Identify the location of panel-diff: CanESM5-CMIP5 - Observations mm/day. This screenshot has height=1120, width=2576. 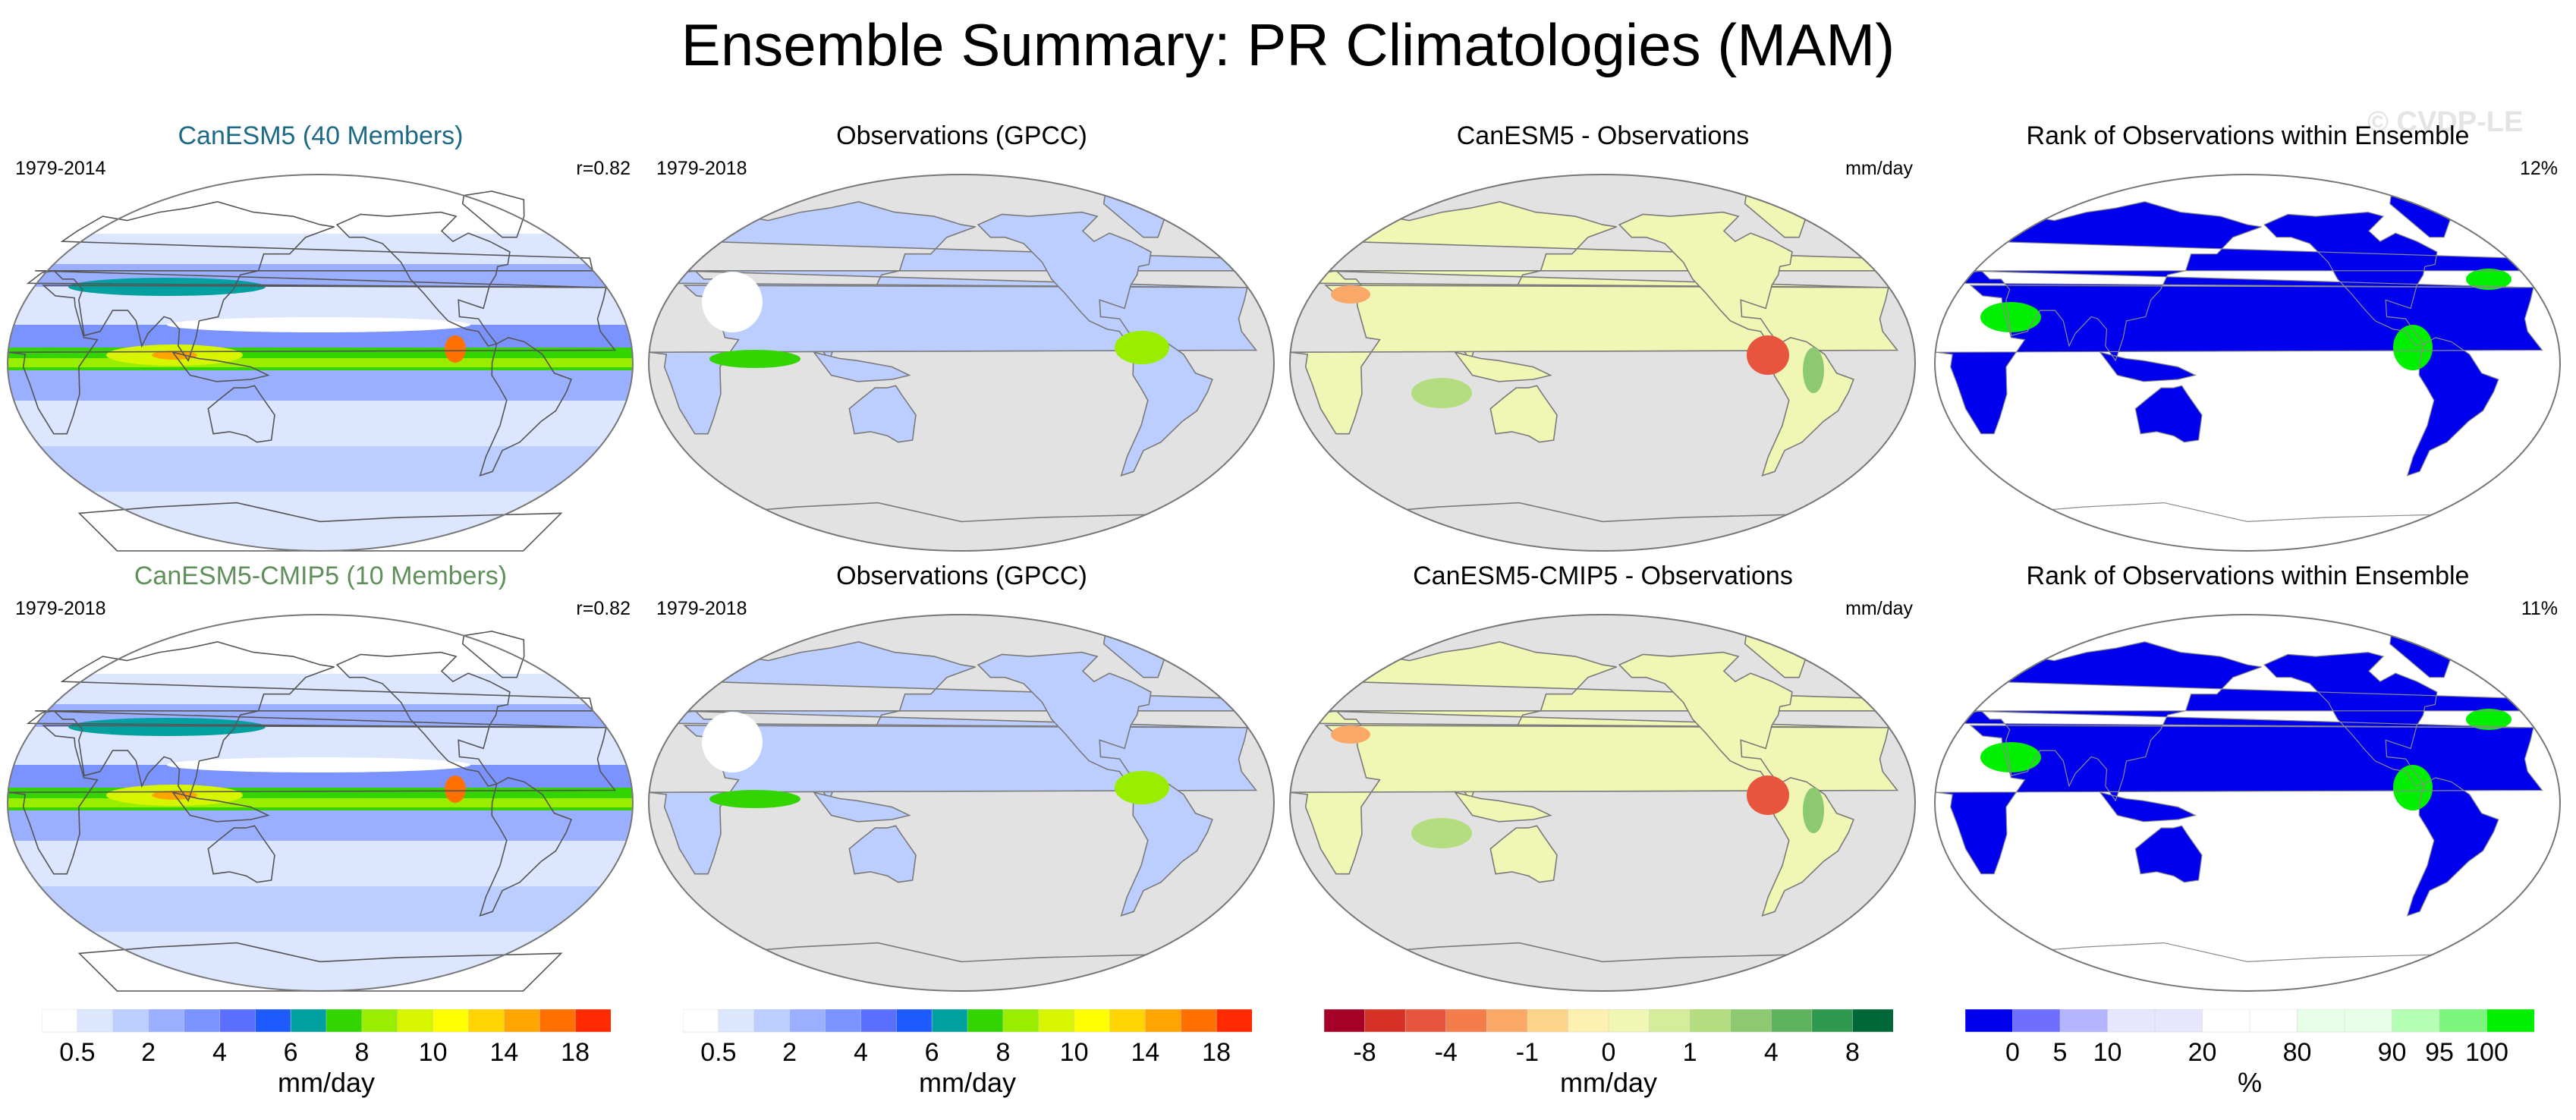
(1602, 778).